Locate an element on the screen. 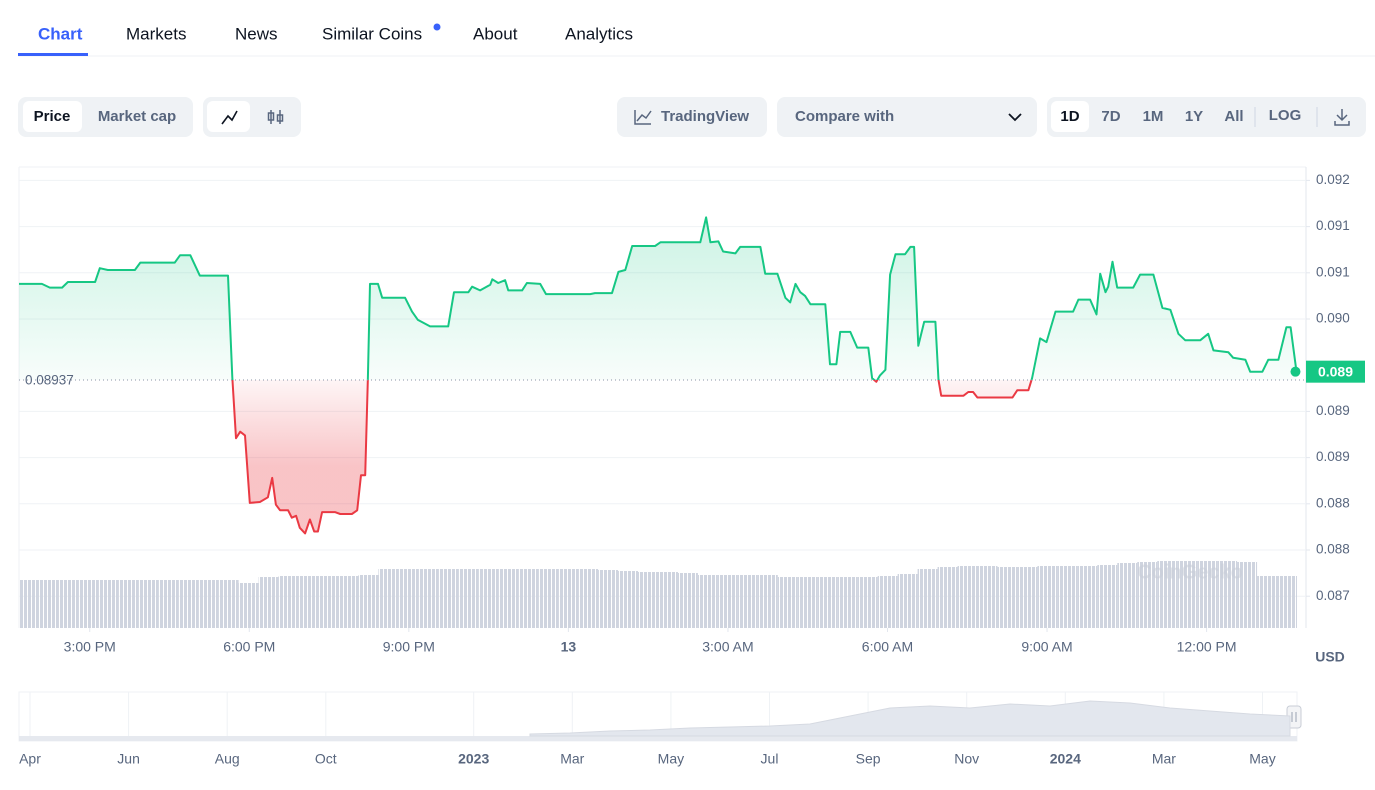 This screenshot has width=1375, height=790. tradingview-label: TradingView is located at coordinates (705, 116).